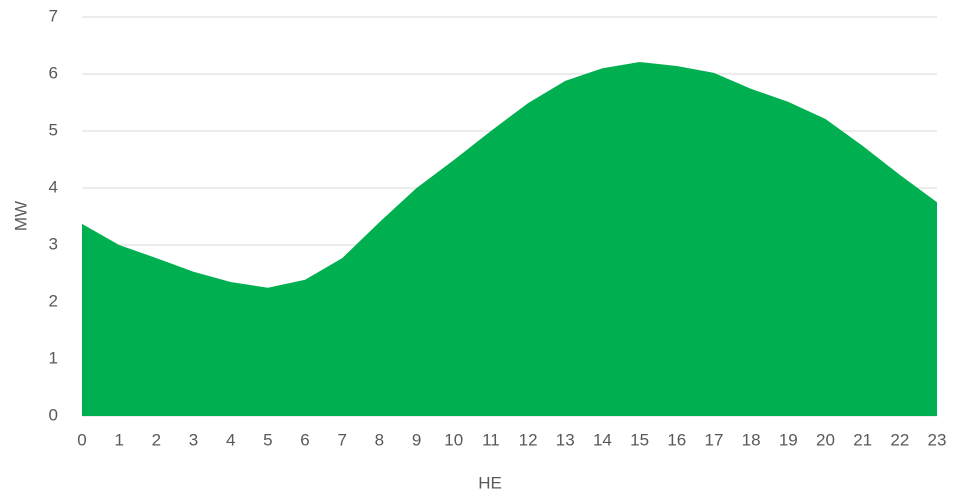  What do you see at coordinates (751, 439) in the screenshot?
I see `x-tick-label: 18` at bounding box center [751, 439].